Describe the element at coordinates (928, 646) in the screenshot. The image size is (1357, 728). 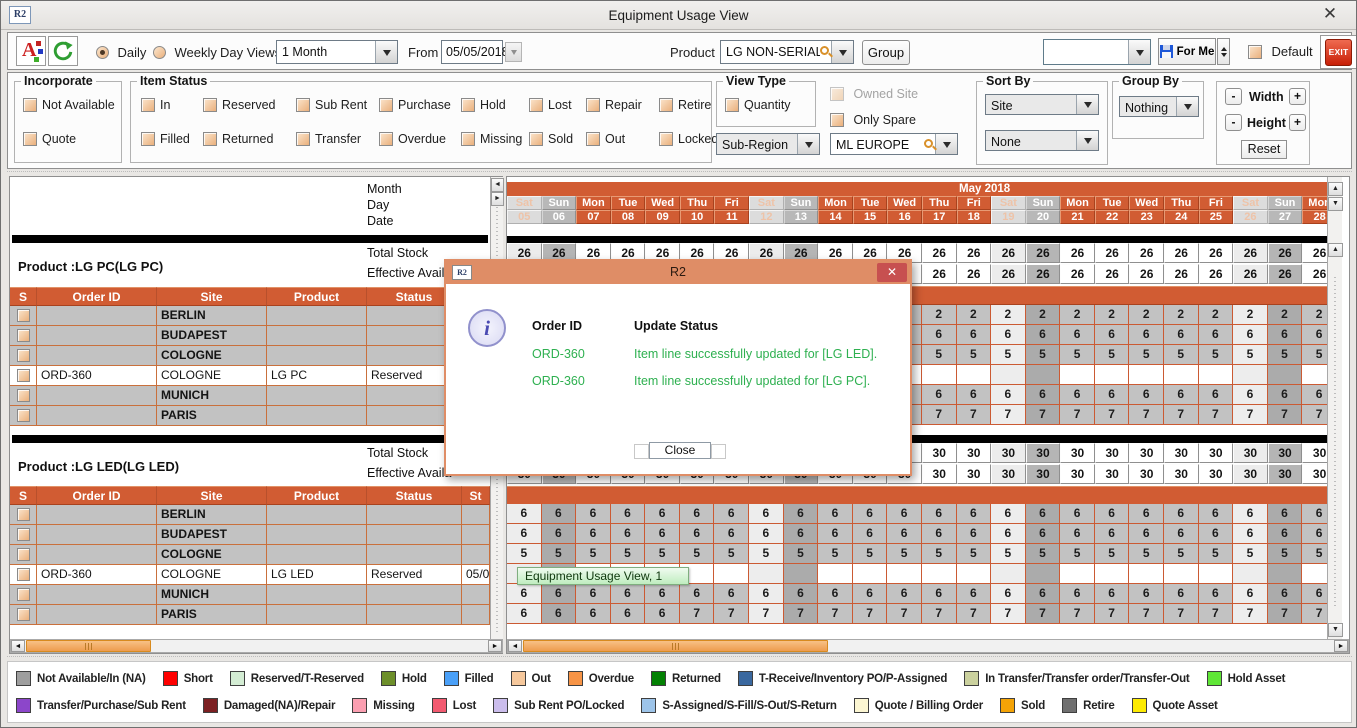
I see `right-horizontal-scrollbar: ◄ ►` at that location.